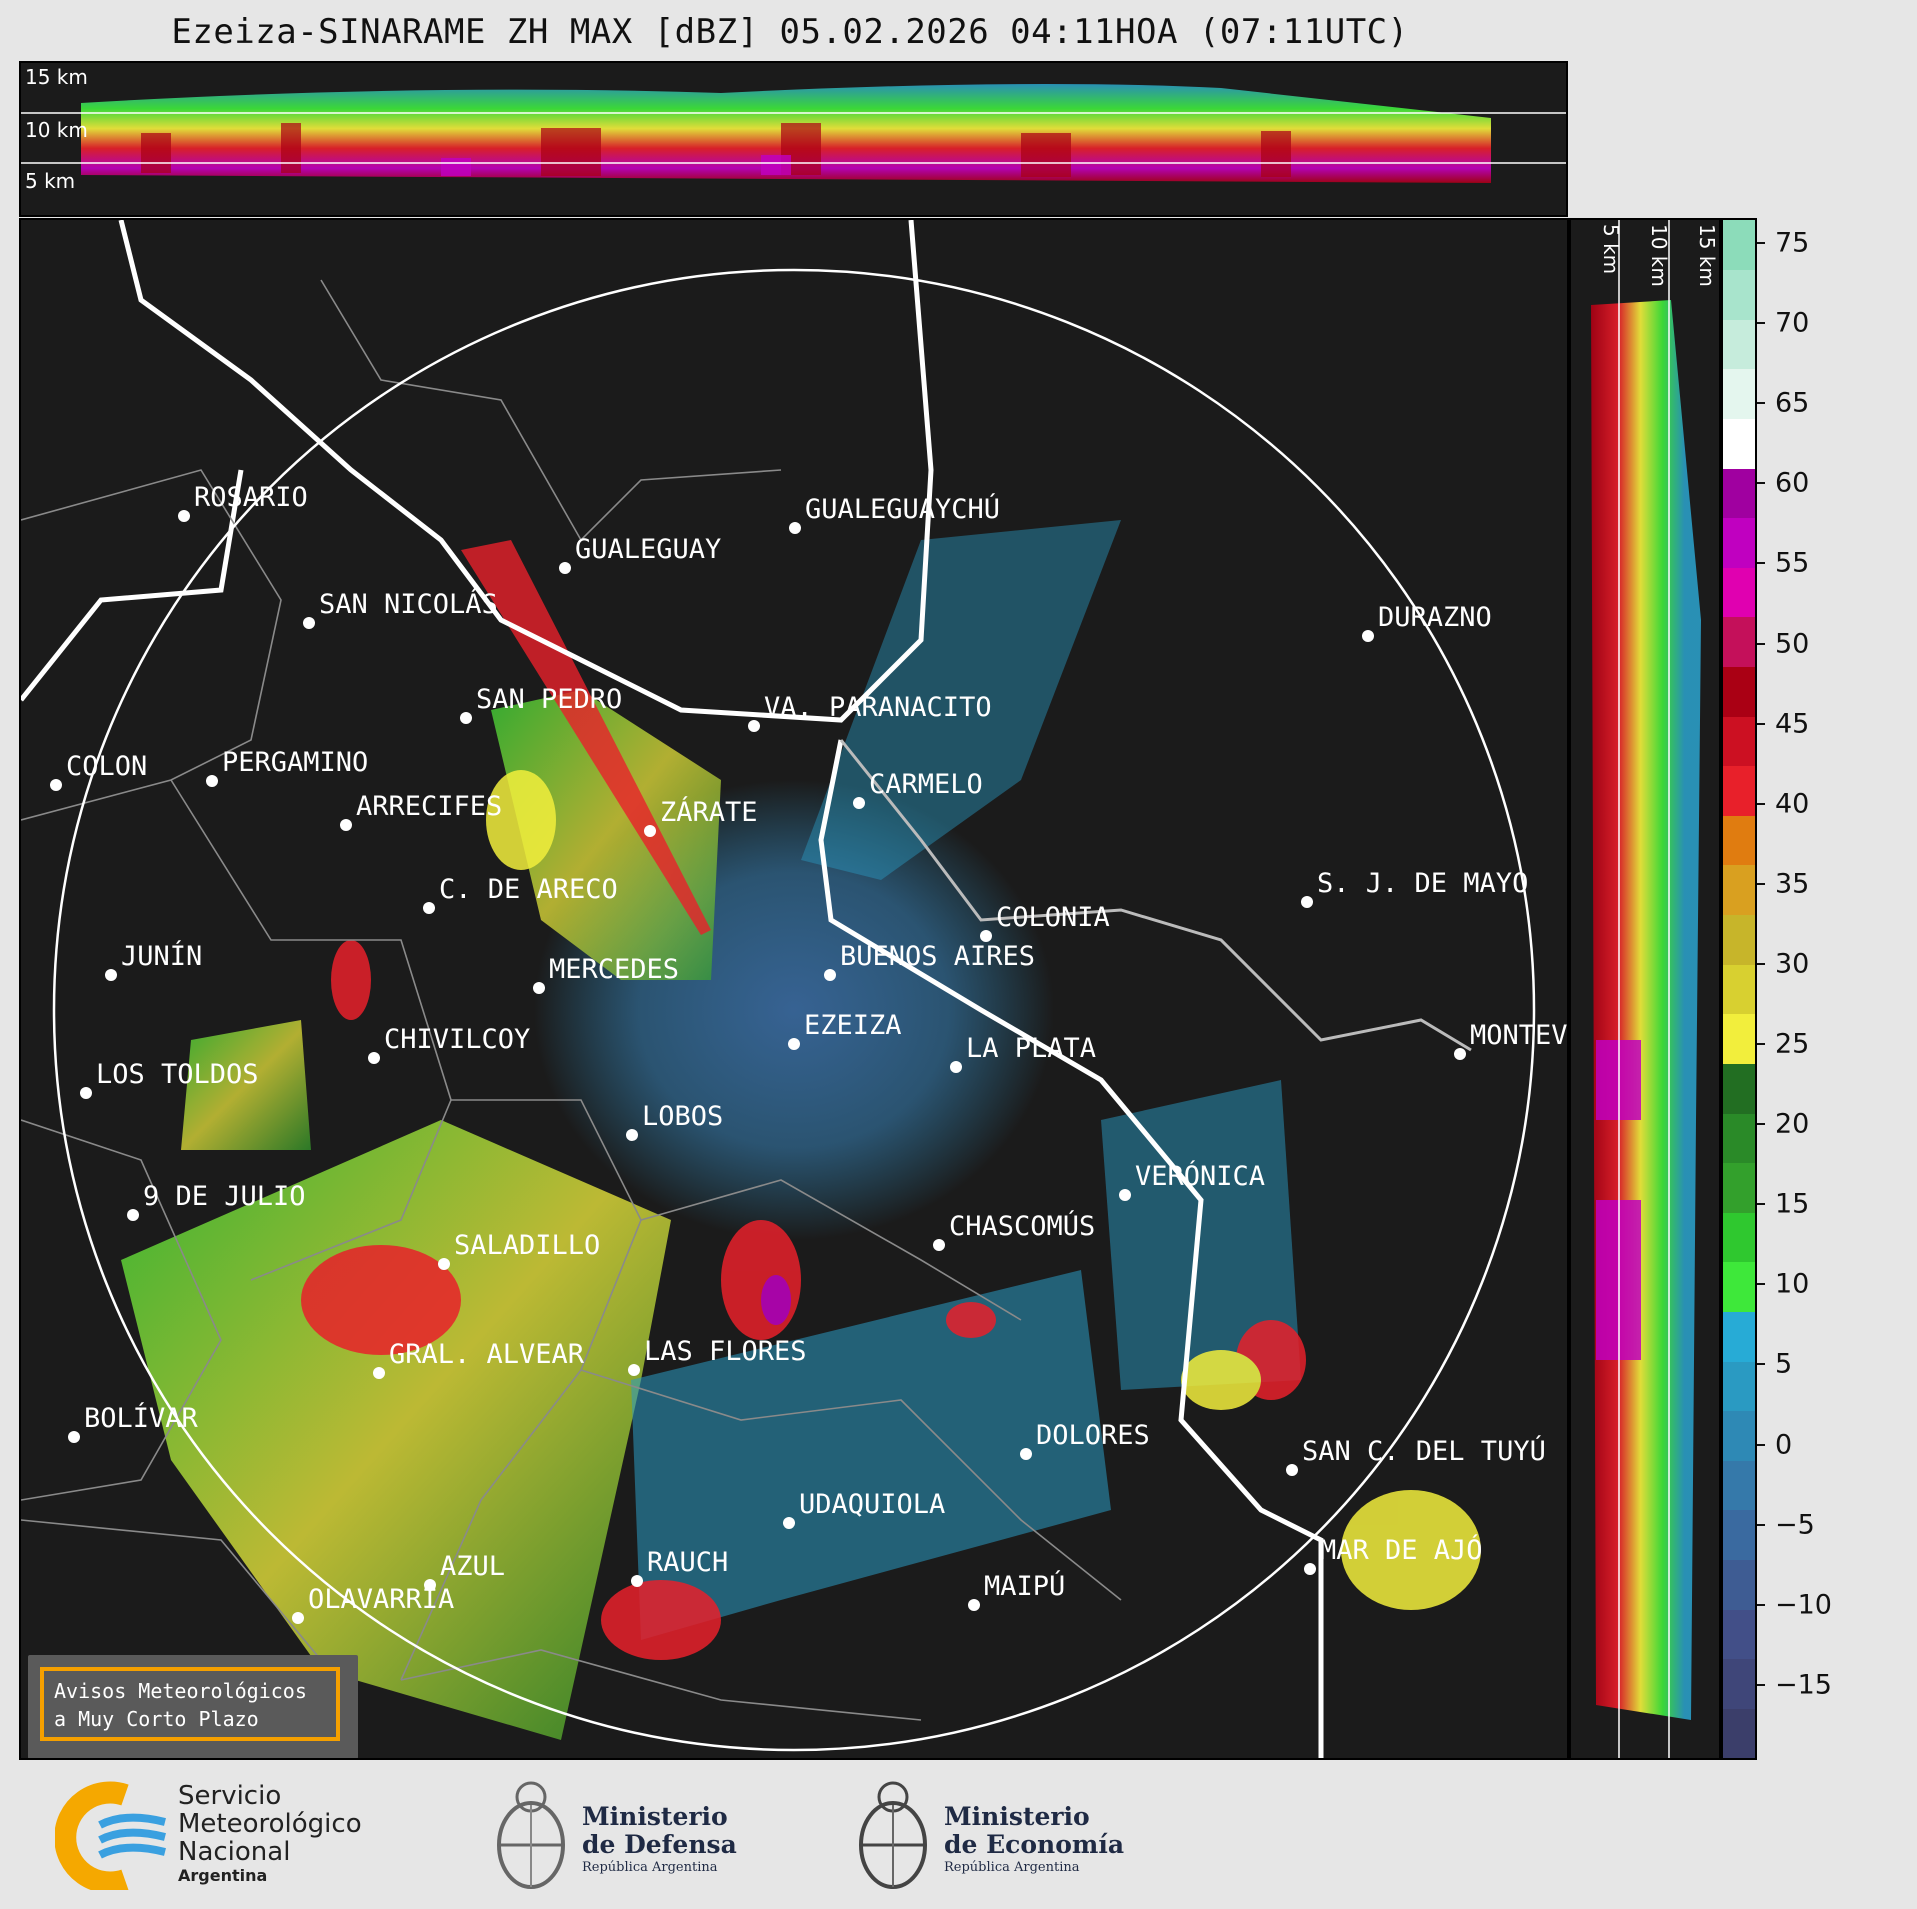  Describe the element at coordinates (1659, 255) in the screenshot. I see `alt-label-10km-v: 10 km` at that location.